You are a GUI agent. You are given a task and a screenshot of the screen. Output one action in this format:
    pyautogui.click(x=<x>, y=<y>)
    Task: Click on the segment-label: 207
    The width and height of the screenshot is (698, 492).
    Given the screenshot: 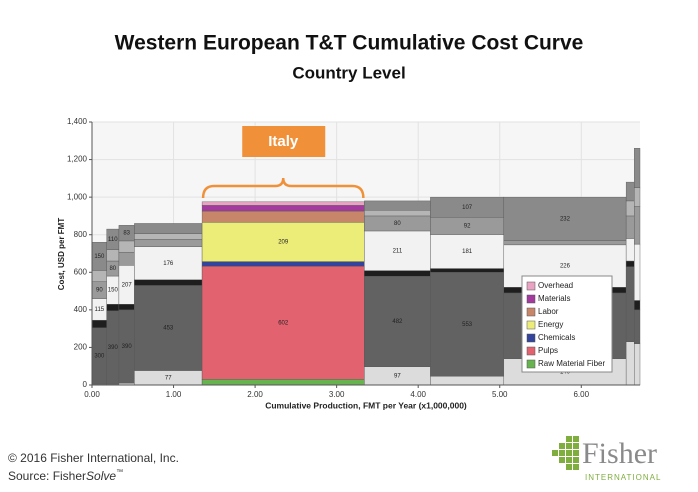 What is the action you would take?
    pyautogui.click(x=127, y=285)
    